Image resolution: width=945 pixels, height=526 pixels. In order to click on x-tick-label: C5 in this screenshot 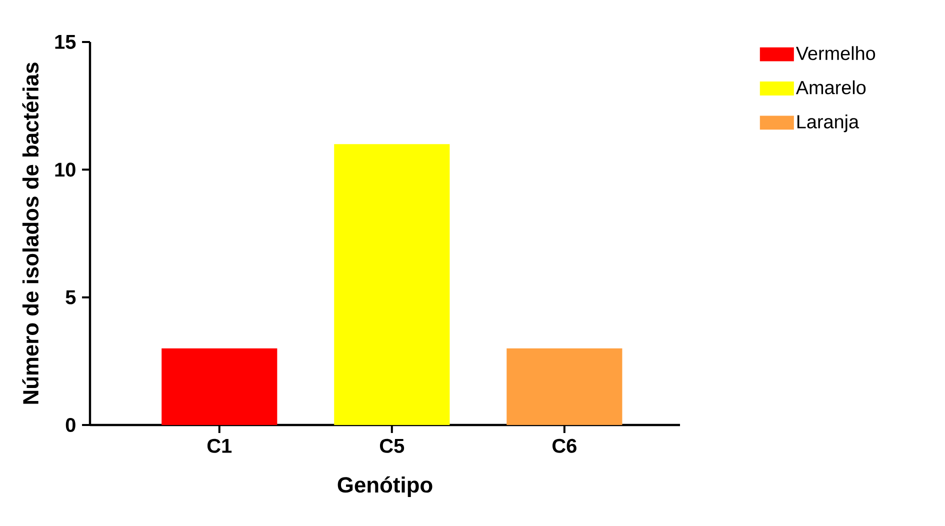, I will do `click(392, 445)`.